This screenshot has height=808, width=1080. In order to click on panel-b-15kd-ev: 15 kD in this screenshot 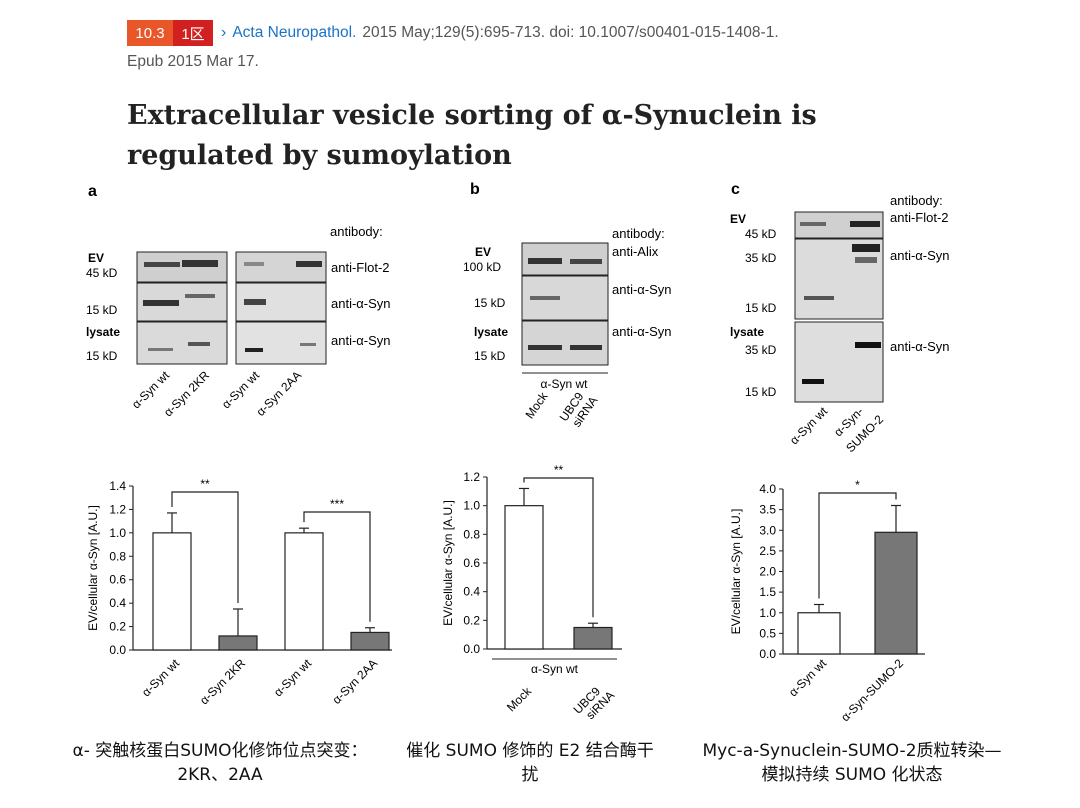, I will do `click(490, 303)`.